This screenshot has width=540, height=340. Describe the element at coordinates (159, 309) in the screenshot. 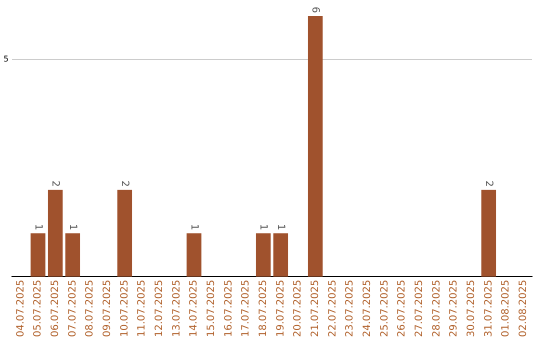

I see `x-tick-label: 12.07.2025` at that location.